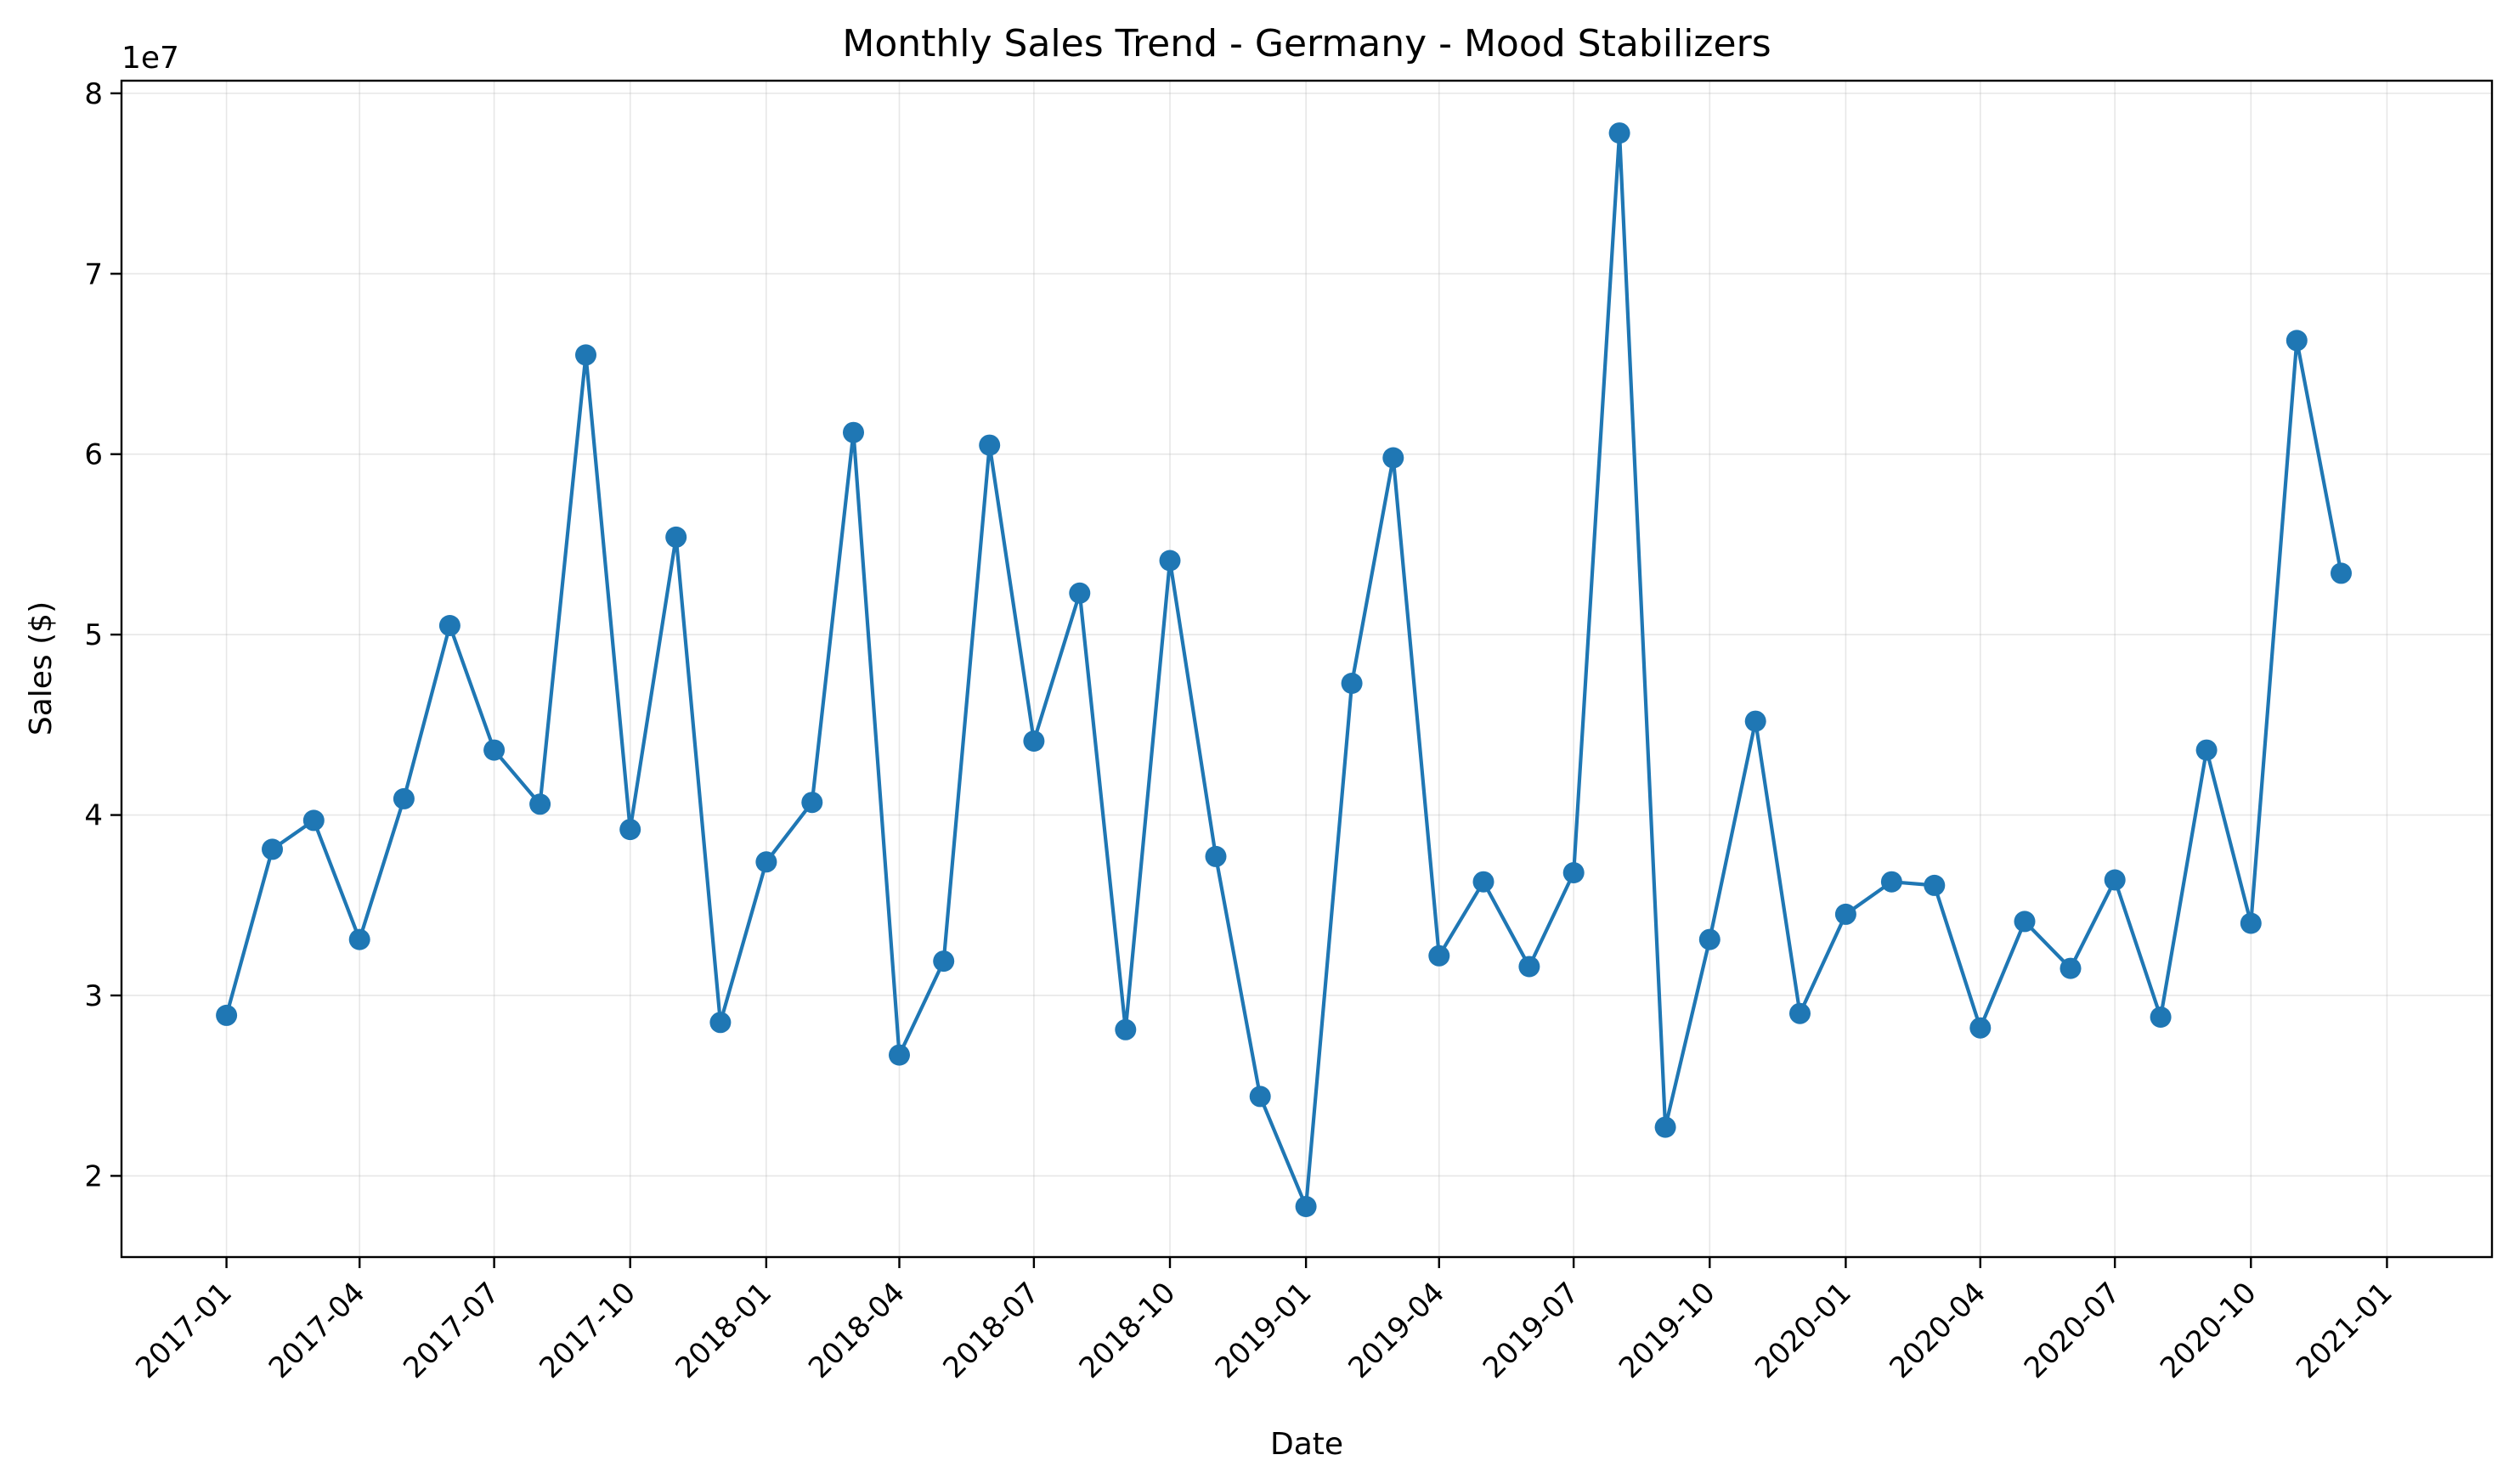  I want to click on y-tick-label: 4, so click(93, 816).